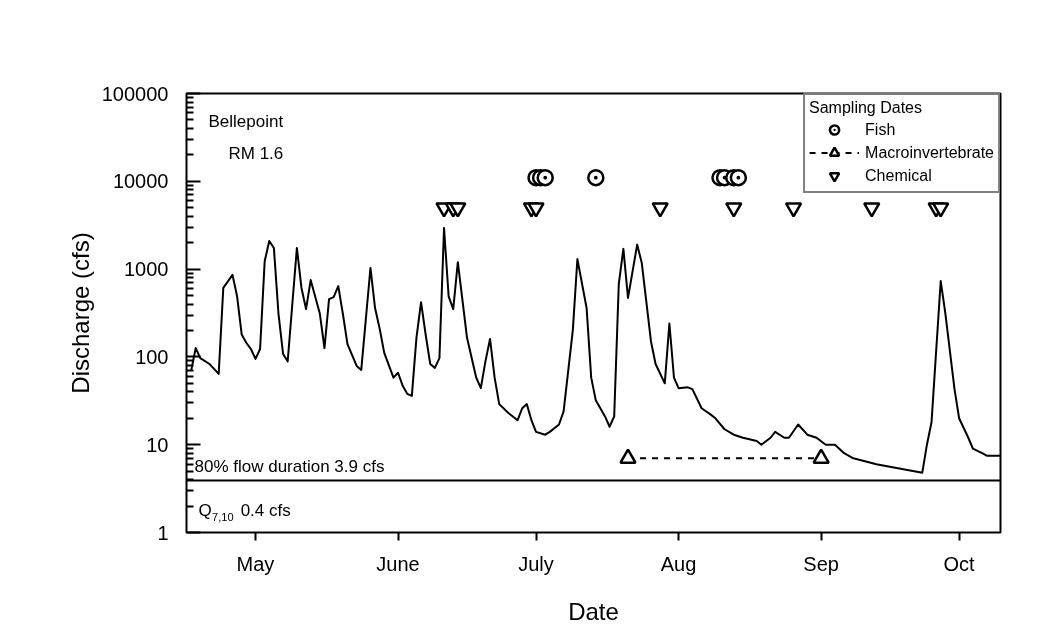 The image size is (1064, 636). What do you see at coordinates (866, 108) in the screenshot?
I see `legend-title: Sampling Dates` at bounding box center [866, 108].